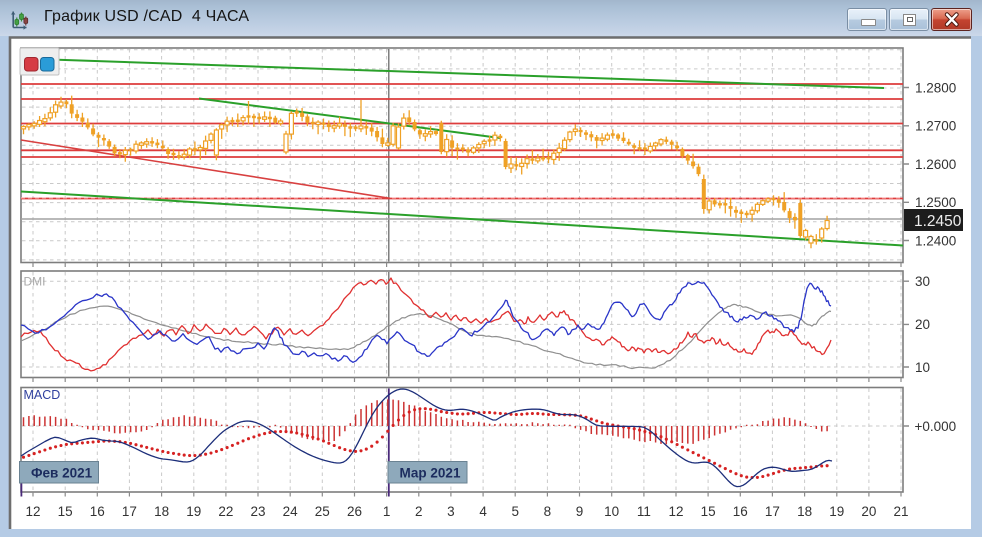 This screenshot has height=537, width=982. What do you see at coordinates (935, 126) in the screenshot?
I see `svg-text: 1.2700` at bounding box center [935, 126].